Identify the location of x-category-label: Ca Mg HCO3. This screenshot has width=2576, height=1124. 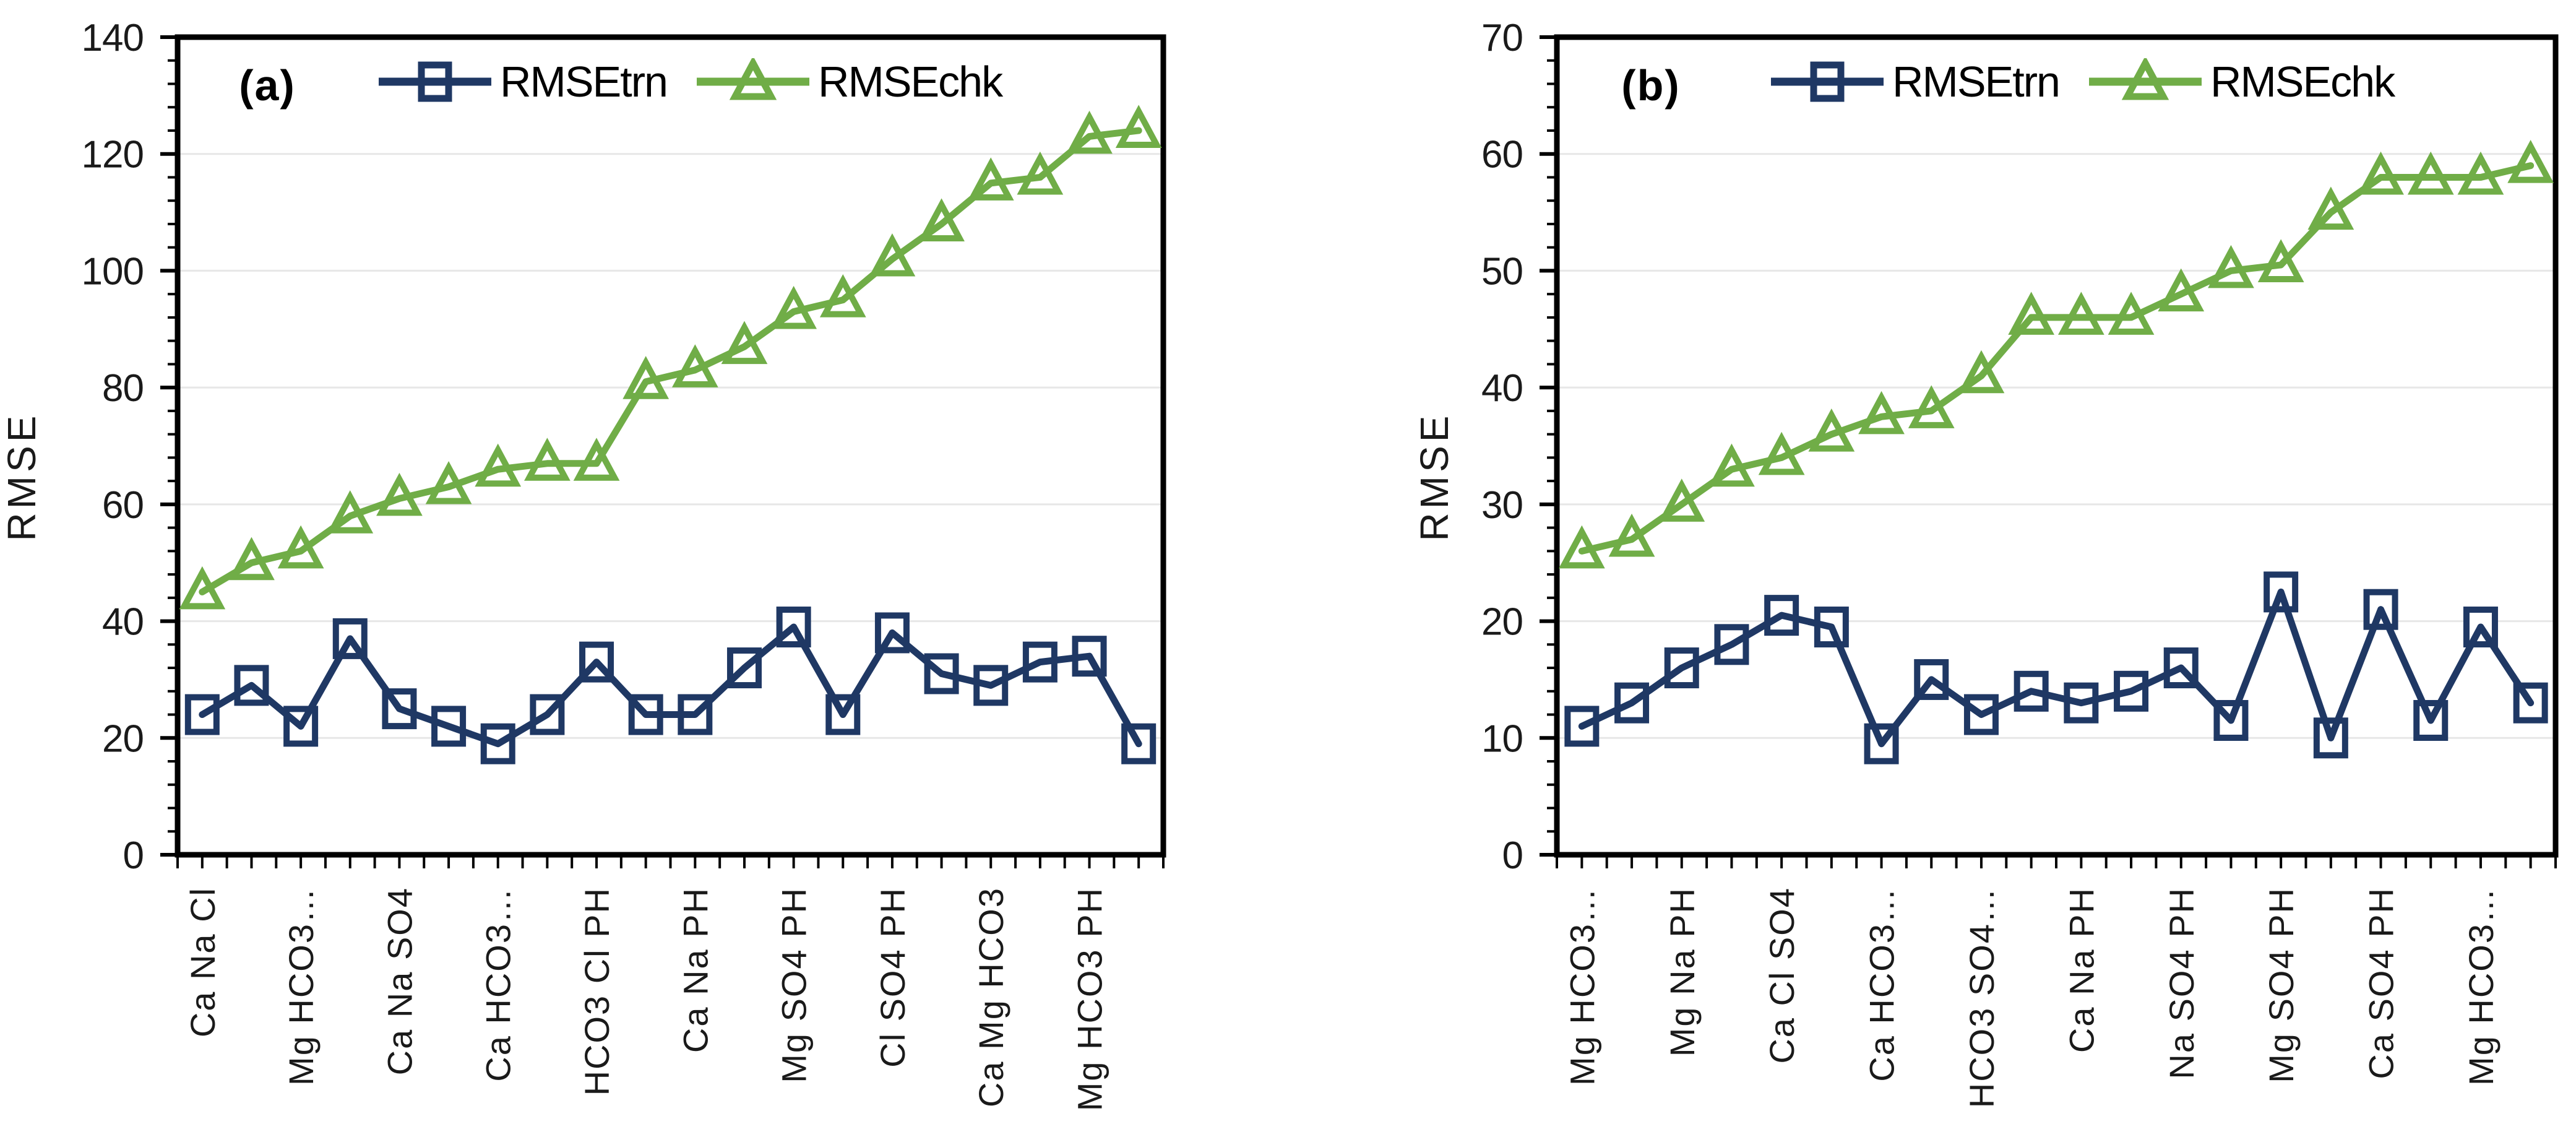
(990, 997).